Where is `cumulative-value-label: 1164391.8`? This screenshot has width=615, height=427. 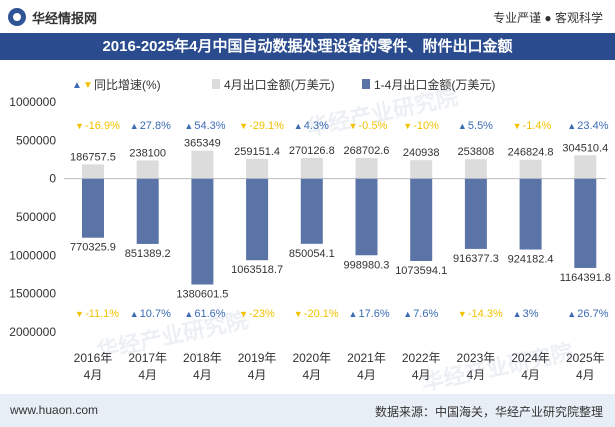
cumulative-value-label: 1164391.8 is located at coordinates (585, 278).